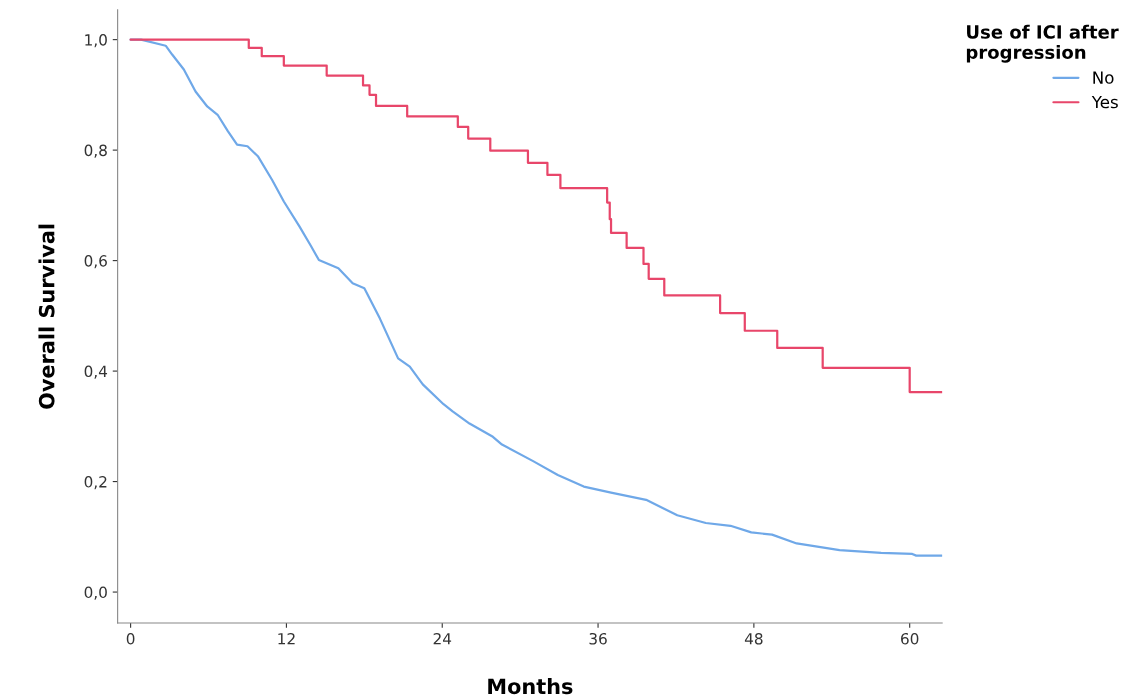  Describe the element at coordinates (95, 593) in the screenshot. I see `y-tick-label: 0,0` at that location.